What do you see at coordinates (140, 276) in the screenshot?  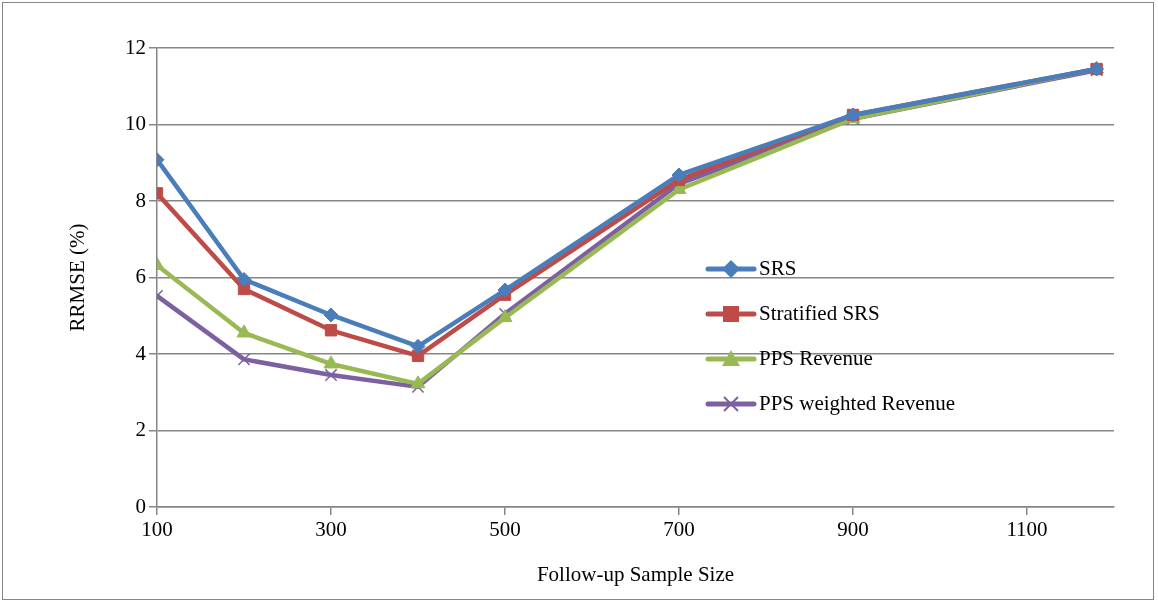 I see `y-tick-label: 6` at bounding box center [140, 276].